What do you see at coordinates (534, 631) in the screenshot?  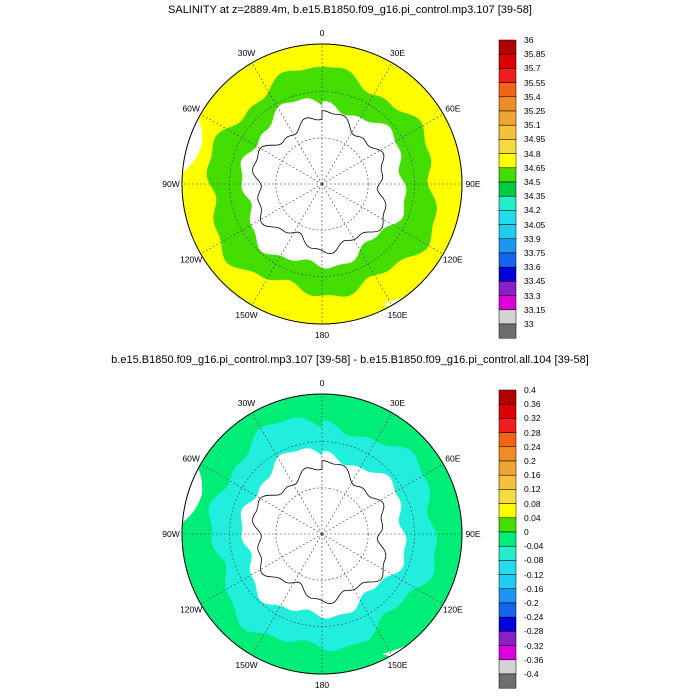 I see `colorbar-label: -0.28` at bounding box center [534, 631].